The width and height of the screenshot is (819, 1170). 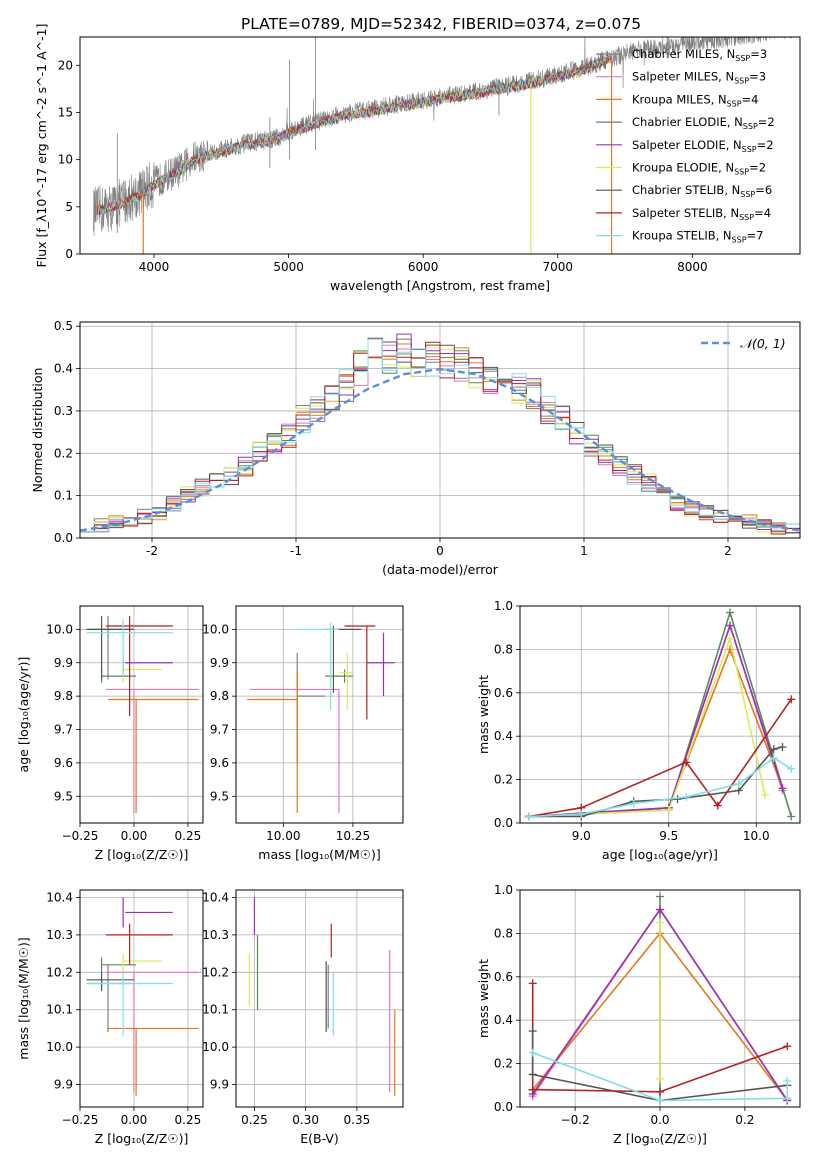 What do you see at coordinates (69, 207) in the screenshot?
I see `y-tick-label: 5` at bounding box center [69, 207].